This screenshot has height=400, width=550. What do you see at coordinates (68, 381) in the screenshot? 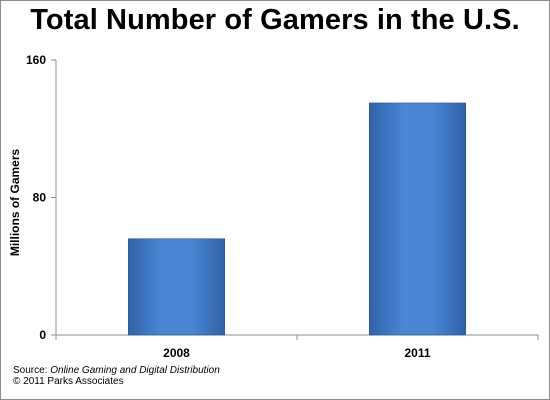
I see `copyright: © 2011 Parks Associates` at bounding box center [68, 381].